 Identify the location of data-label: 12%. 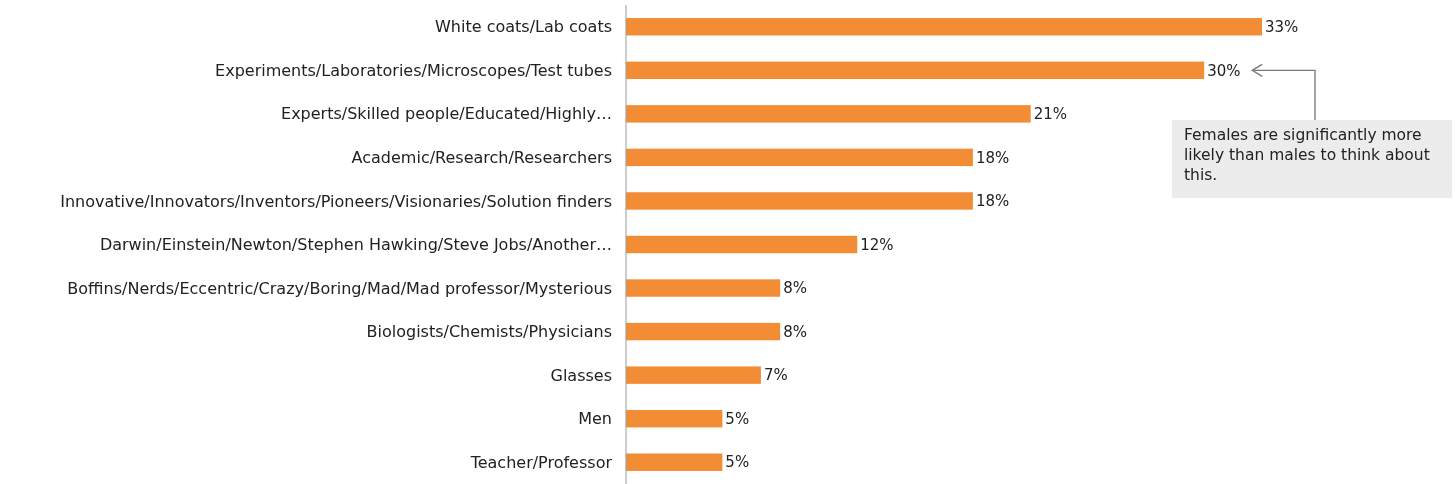
(877, 244).